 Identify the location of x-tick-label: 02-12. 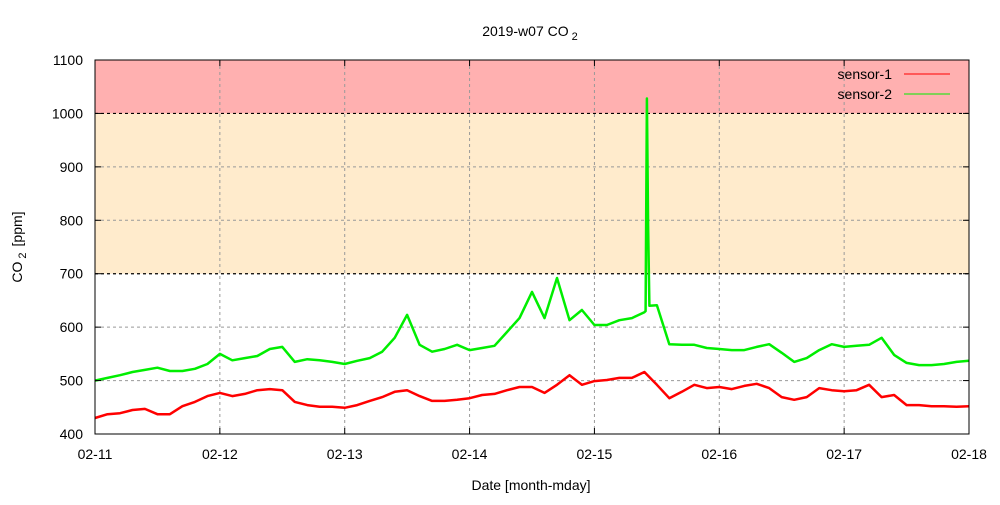
(220, 454).